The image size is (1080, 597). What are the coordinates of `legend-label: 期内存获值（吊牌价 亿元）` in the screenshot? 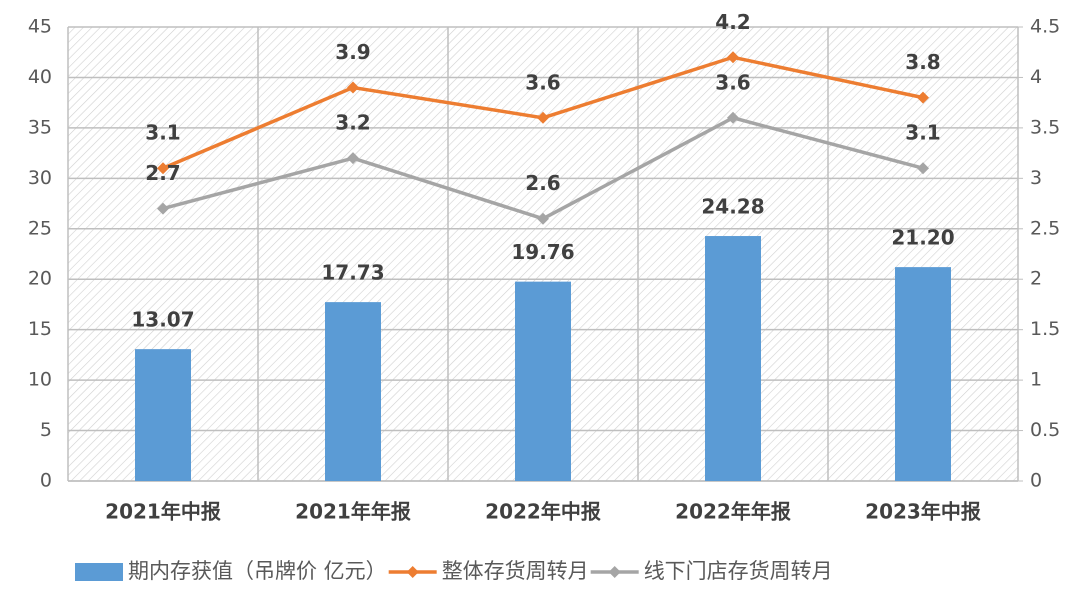 It's located at (257, 571).